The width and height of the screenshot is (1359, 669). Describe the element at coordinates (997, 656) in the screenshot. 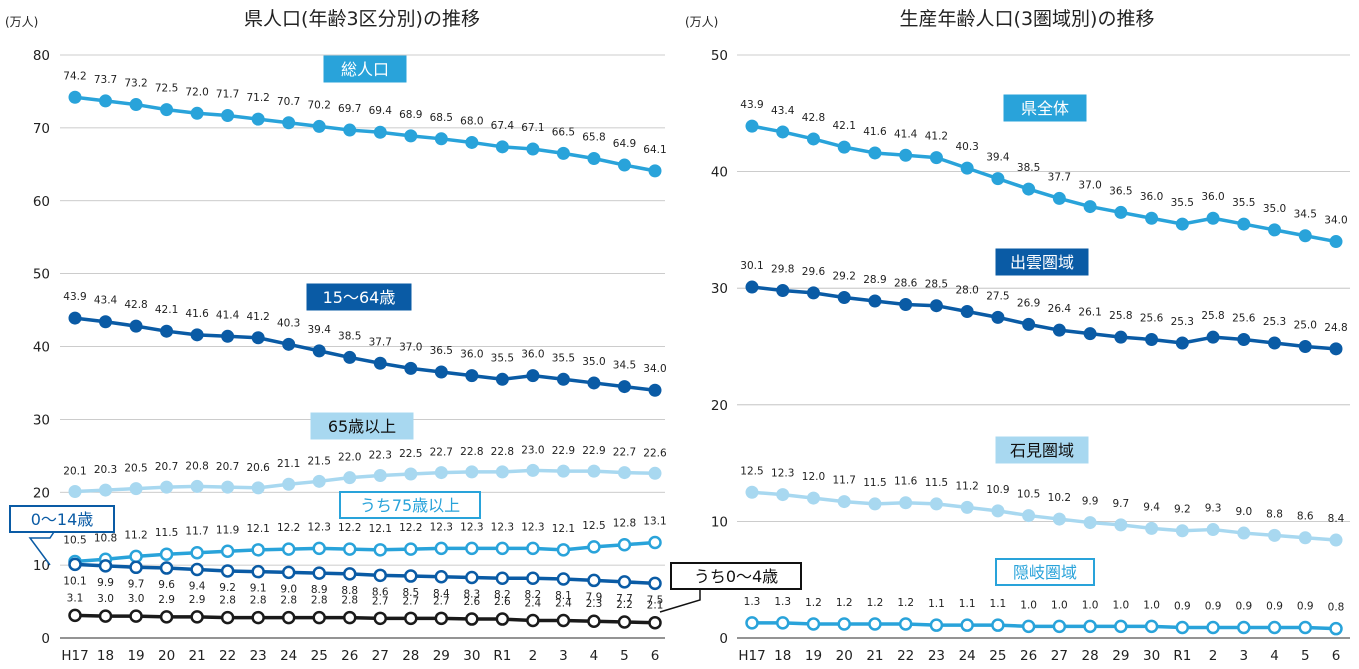

I see `chart-1-xtick-8: 25` at that location.